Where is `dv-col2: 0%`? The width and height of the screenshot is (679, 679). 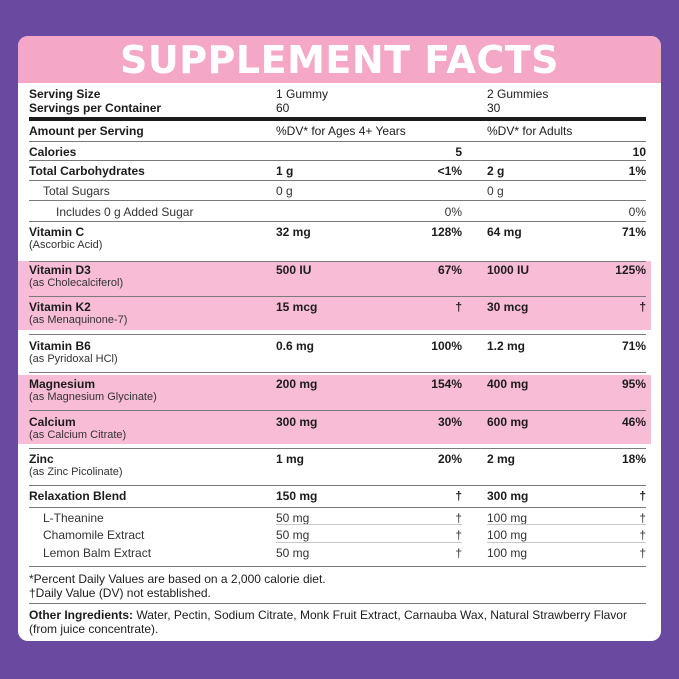
dv-col2: 0% is located at coordinates (637, 212).